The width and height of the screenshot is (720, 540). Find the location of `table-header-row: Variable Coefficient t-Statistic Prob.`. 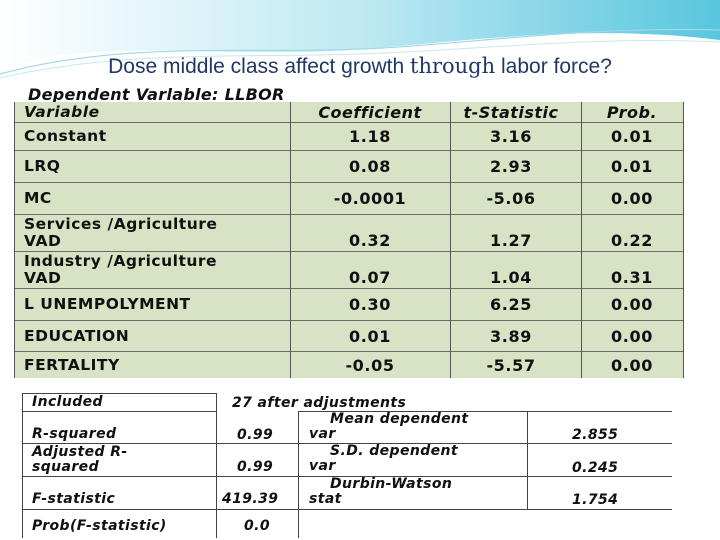

table-header-row: Variable Coefficient t-Statistic Prob. is located at coordinates (349, 112).